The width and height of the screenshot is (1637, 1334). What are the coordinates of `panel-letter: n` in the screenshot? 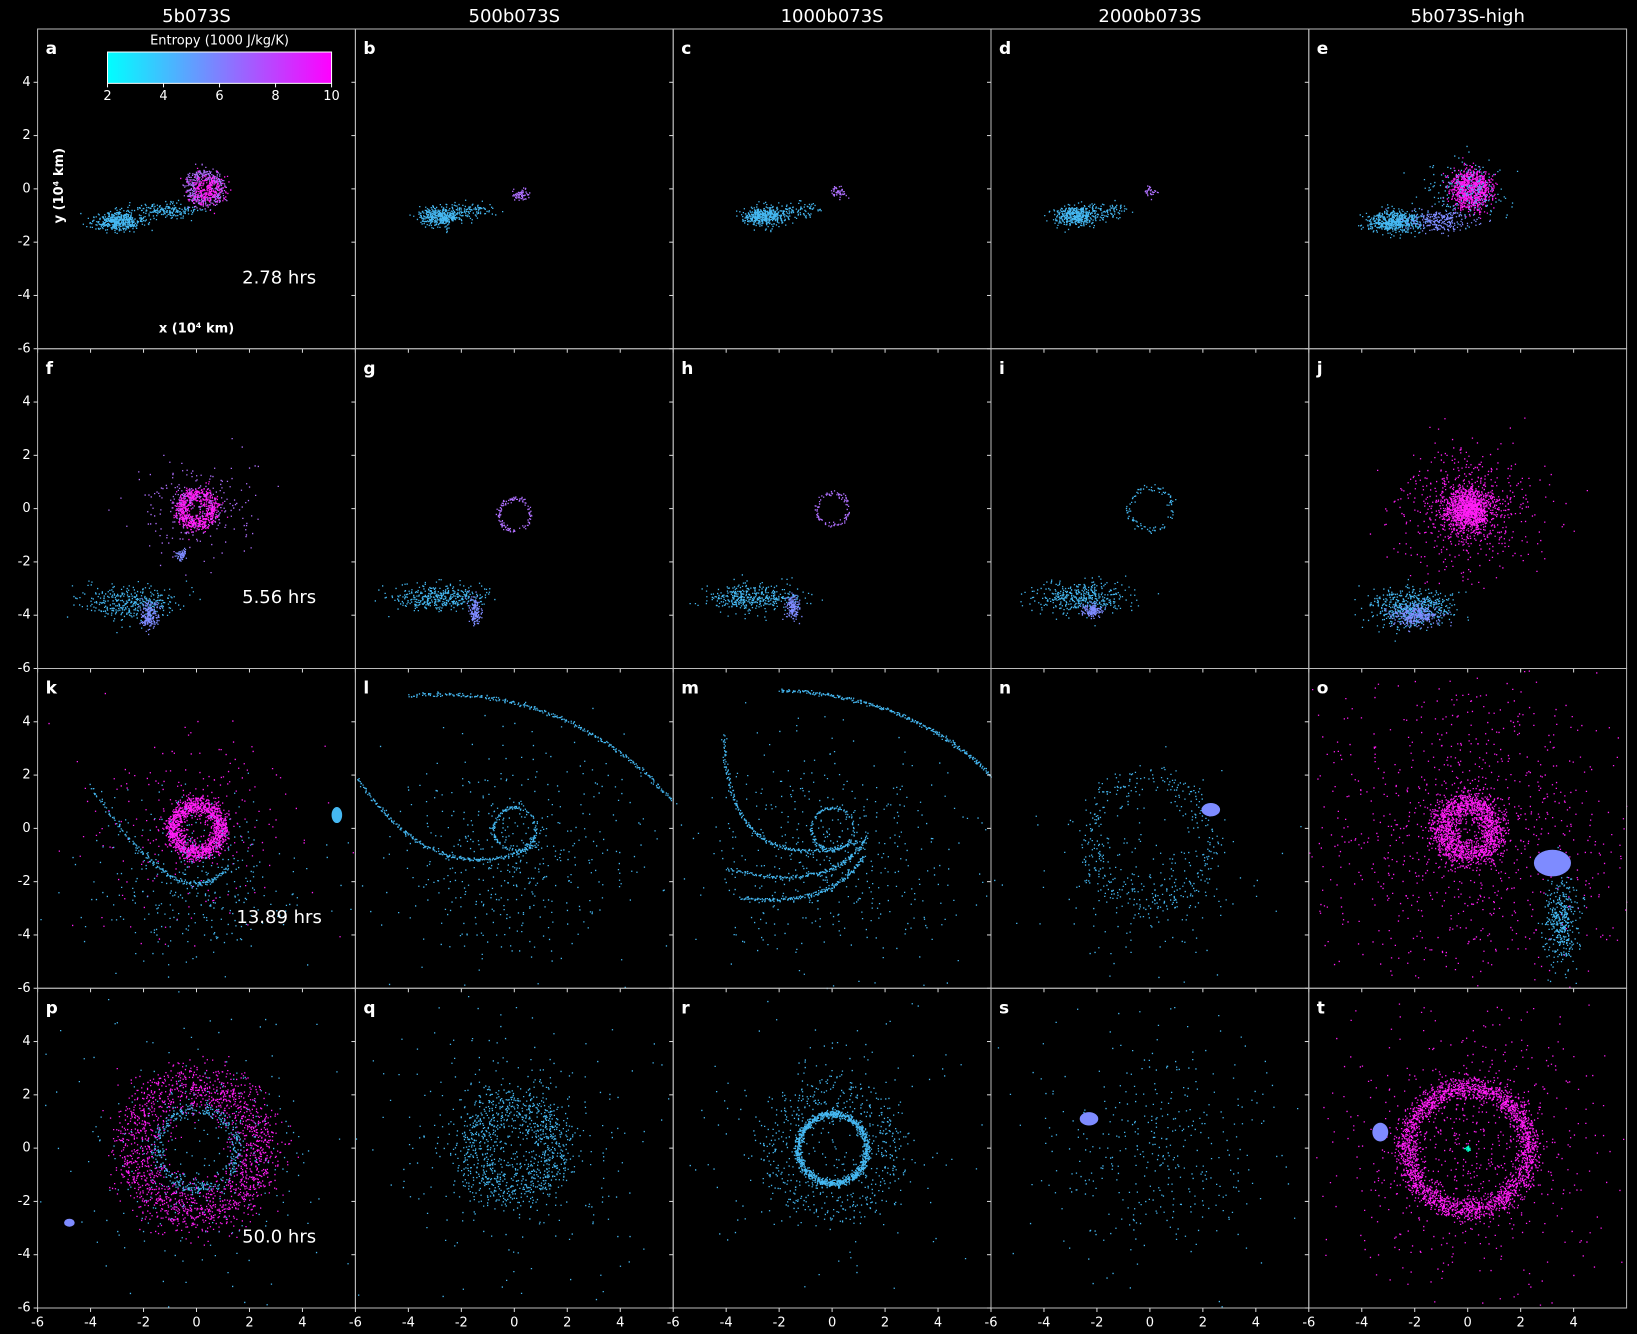 It's located at (1005, 689).